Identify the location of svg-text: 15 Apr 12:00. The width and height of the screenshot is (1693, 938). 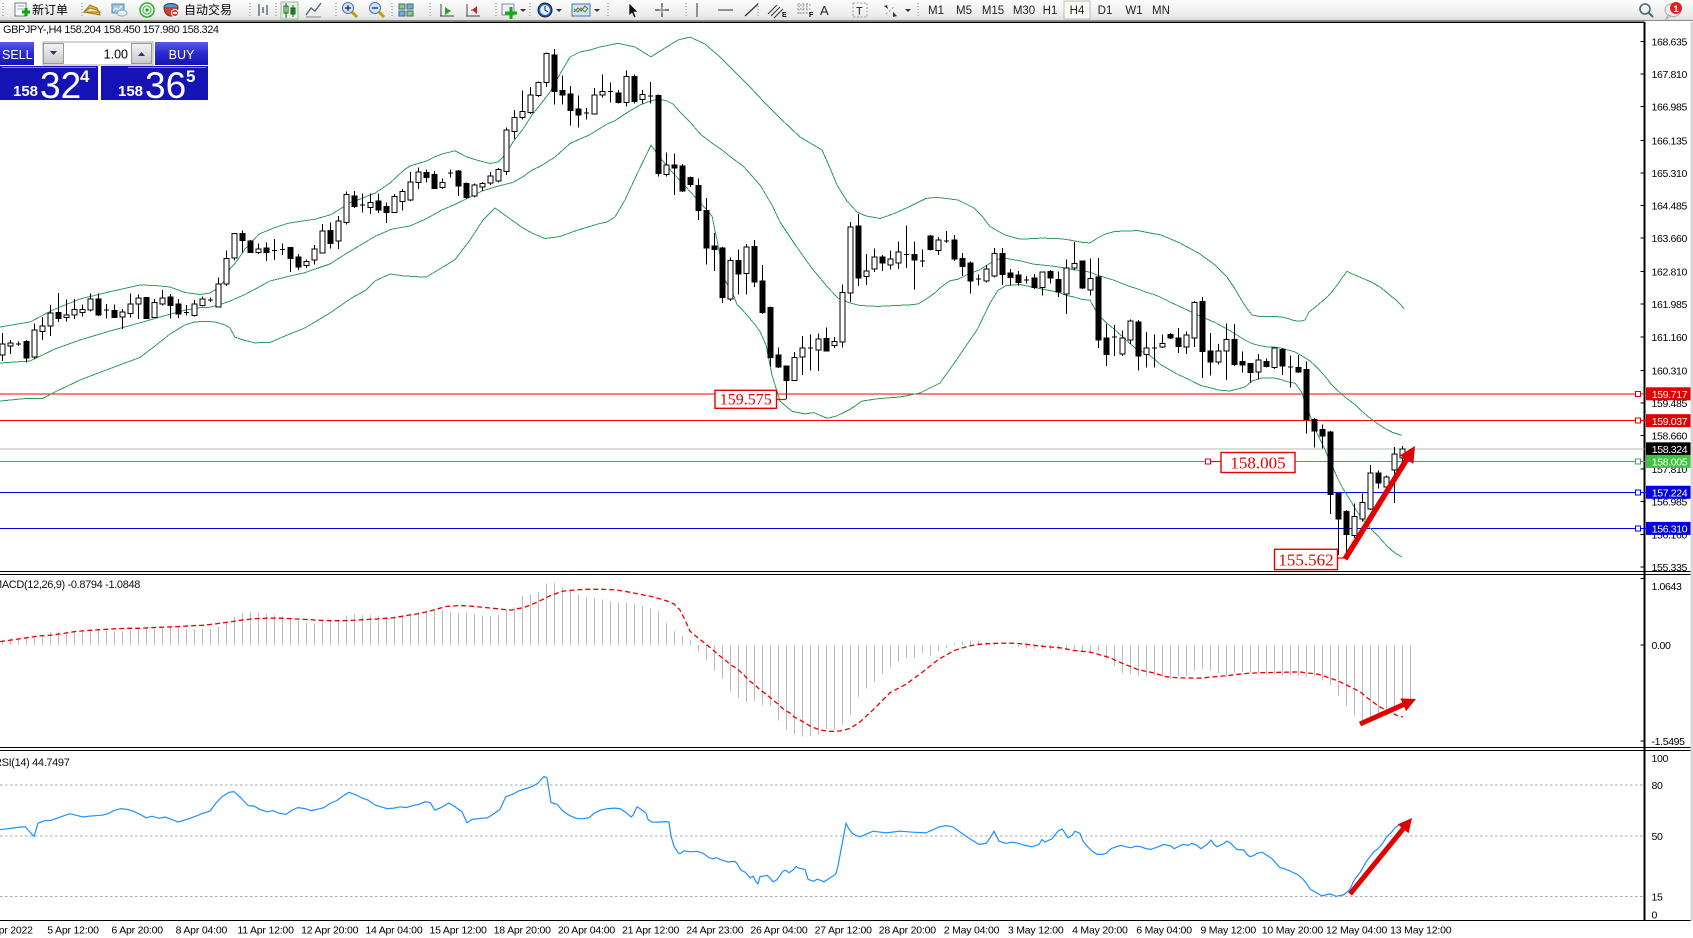
(459, 931).